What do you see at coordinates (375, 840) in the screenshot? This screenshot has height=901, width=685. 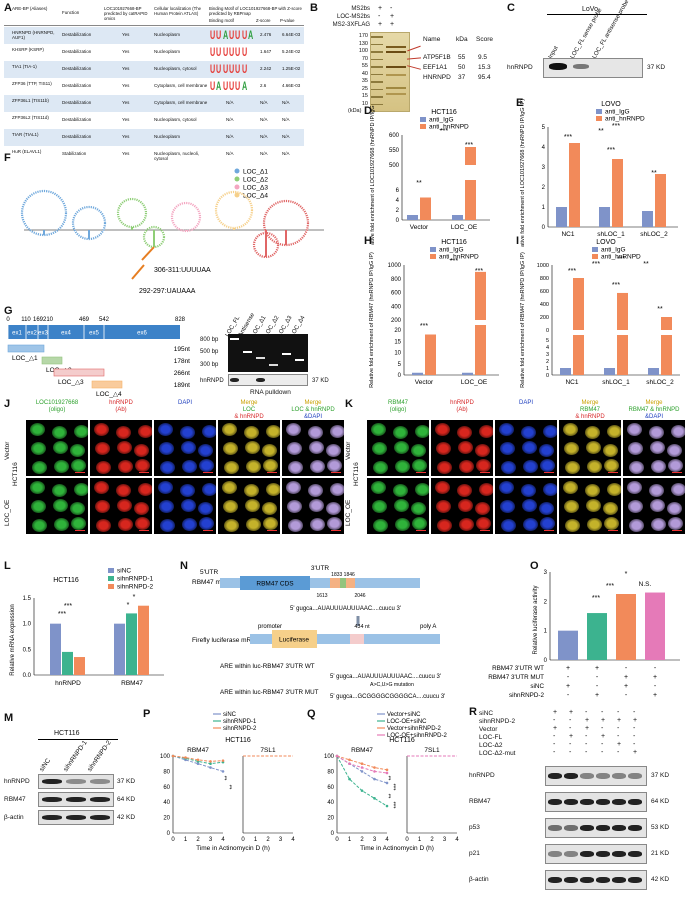 I see `x-tick: 3` at bounding box center [375, 840].